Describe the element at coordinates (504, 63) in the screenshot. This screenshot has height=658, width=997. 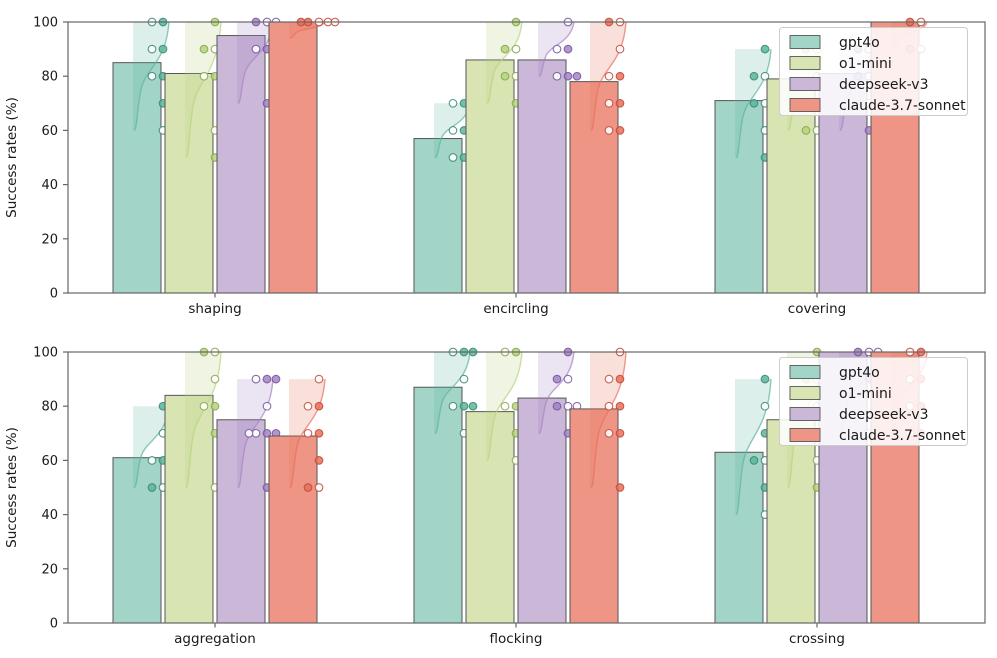
I see `violin-o1-mini-encircling` at that location.